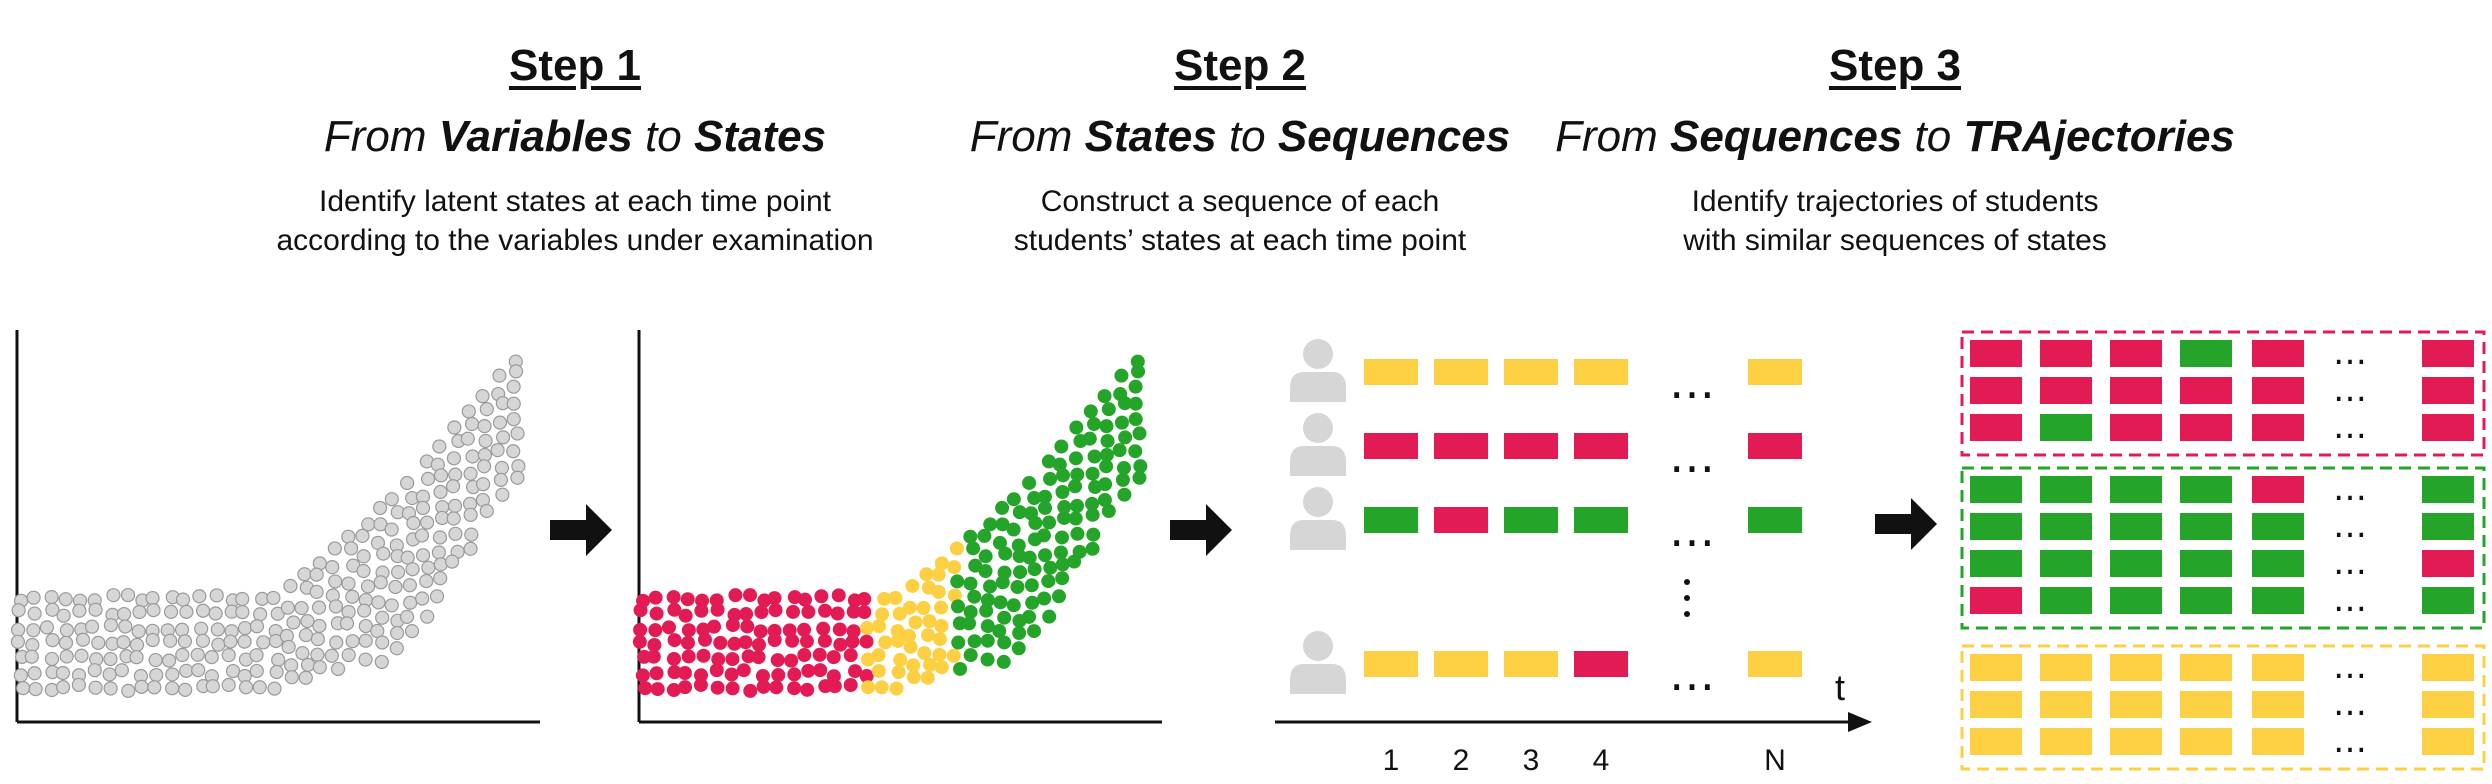 The image size is (2492, 784). I want to click on axis-label-t: t, so click(1840, 687).